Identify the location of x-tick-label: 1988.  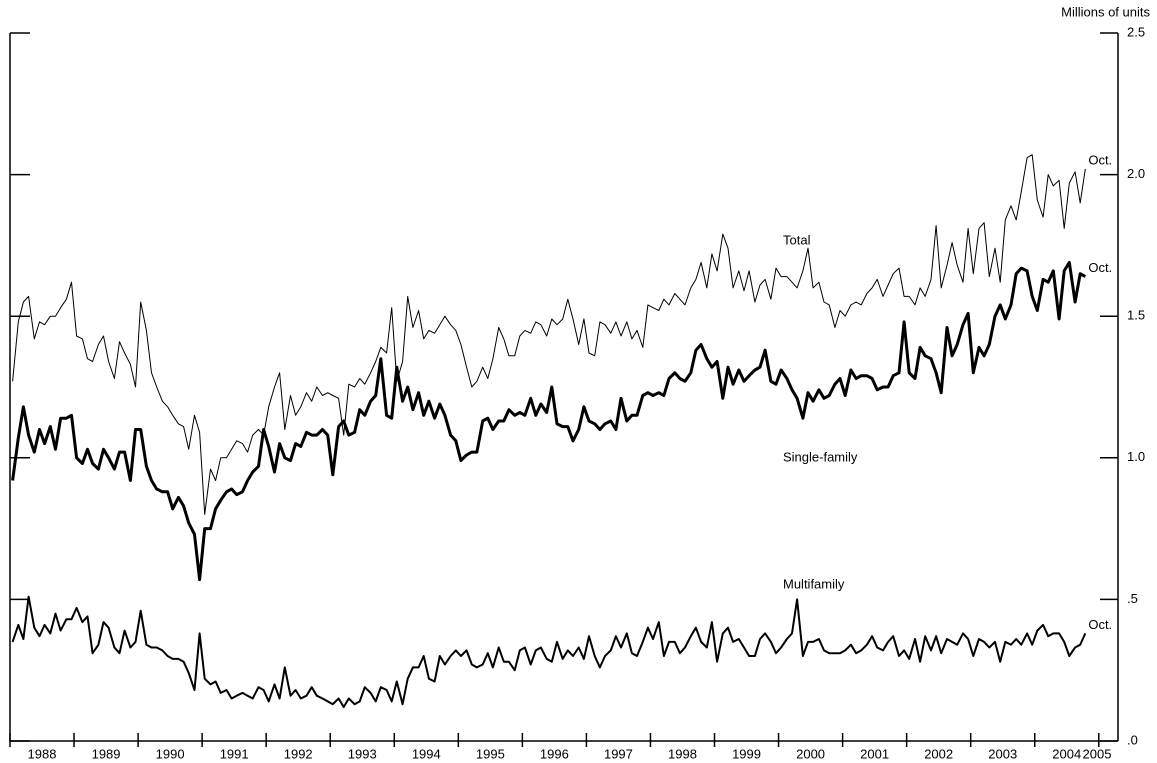
(42, 753).